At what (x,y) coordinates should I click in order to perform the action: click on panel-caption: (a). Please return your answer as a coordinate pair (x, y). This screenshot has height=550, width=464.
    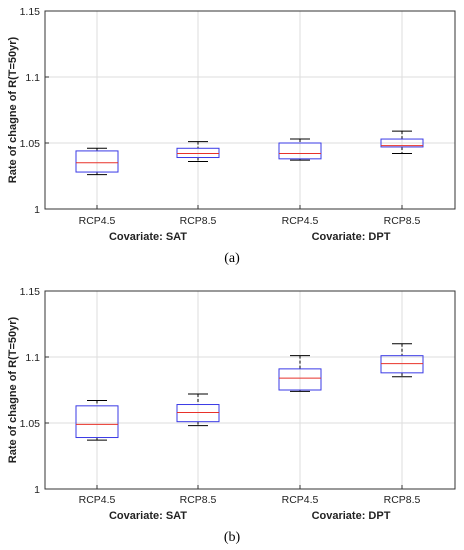
    Looking at the image, I should click on (232, 258).